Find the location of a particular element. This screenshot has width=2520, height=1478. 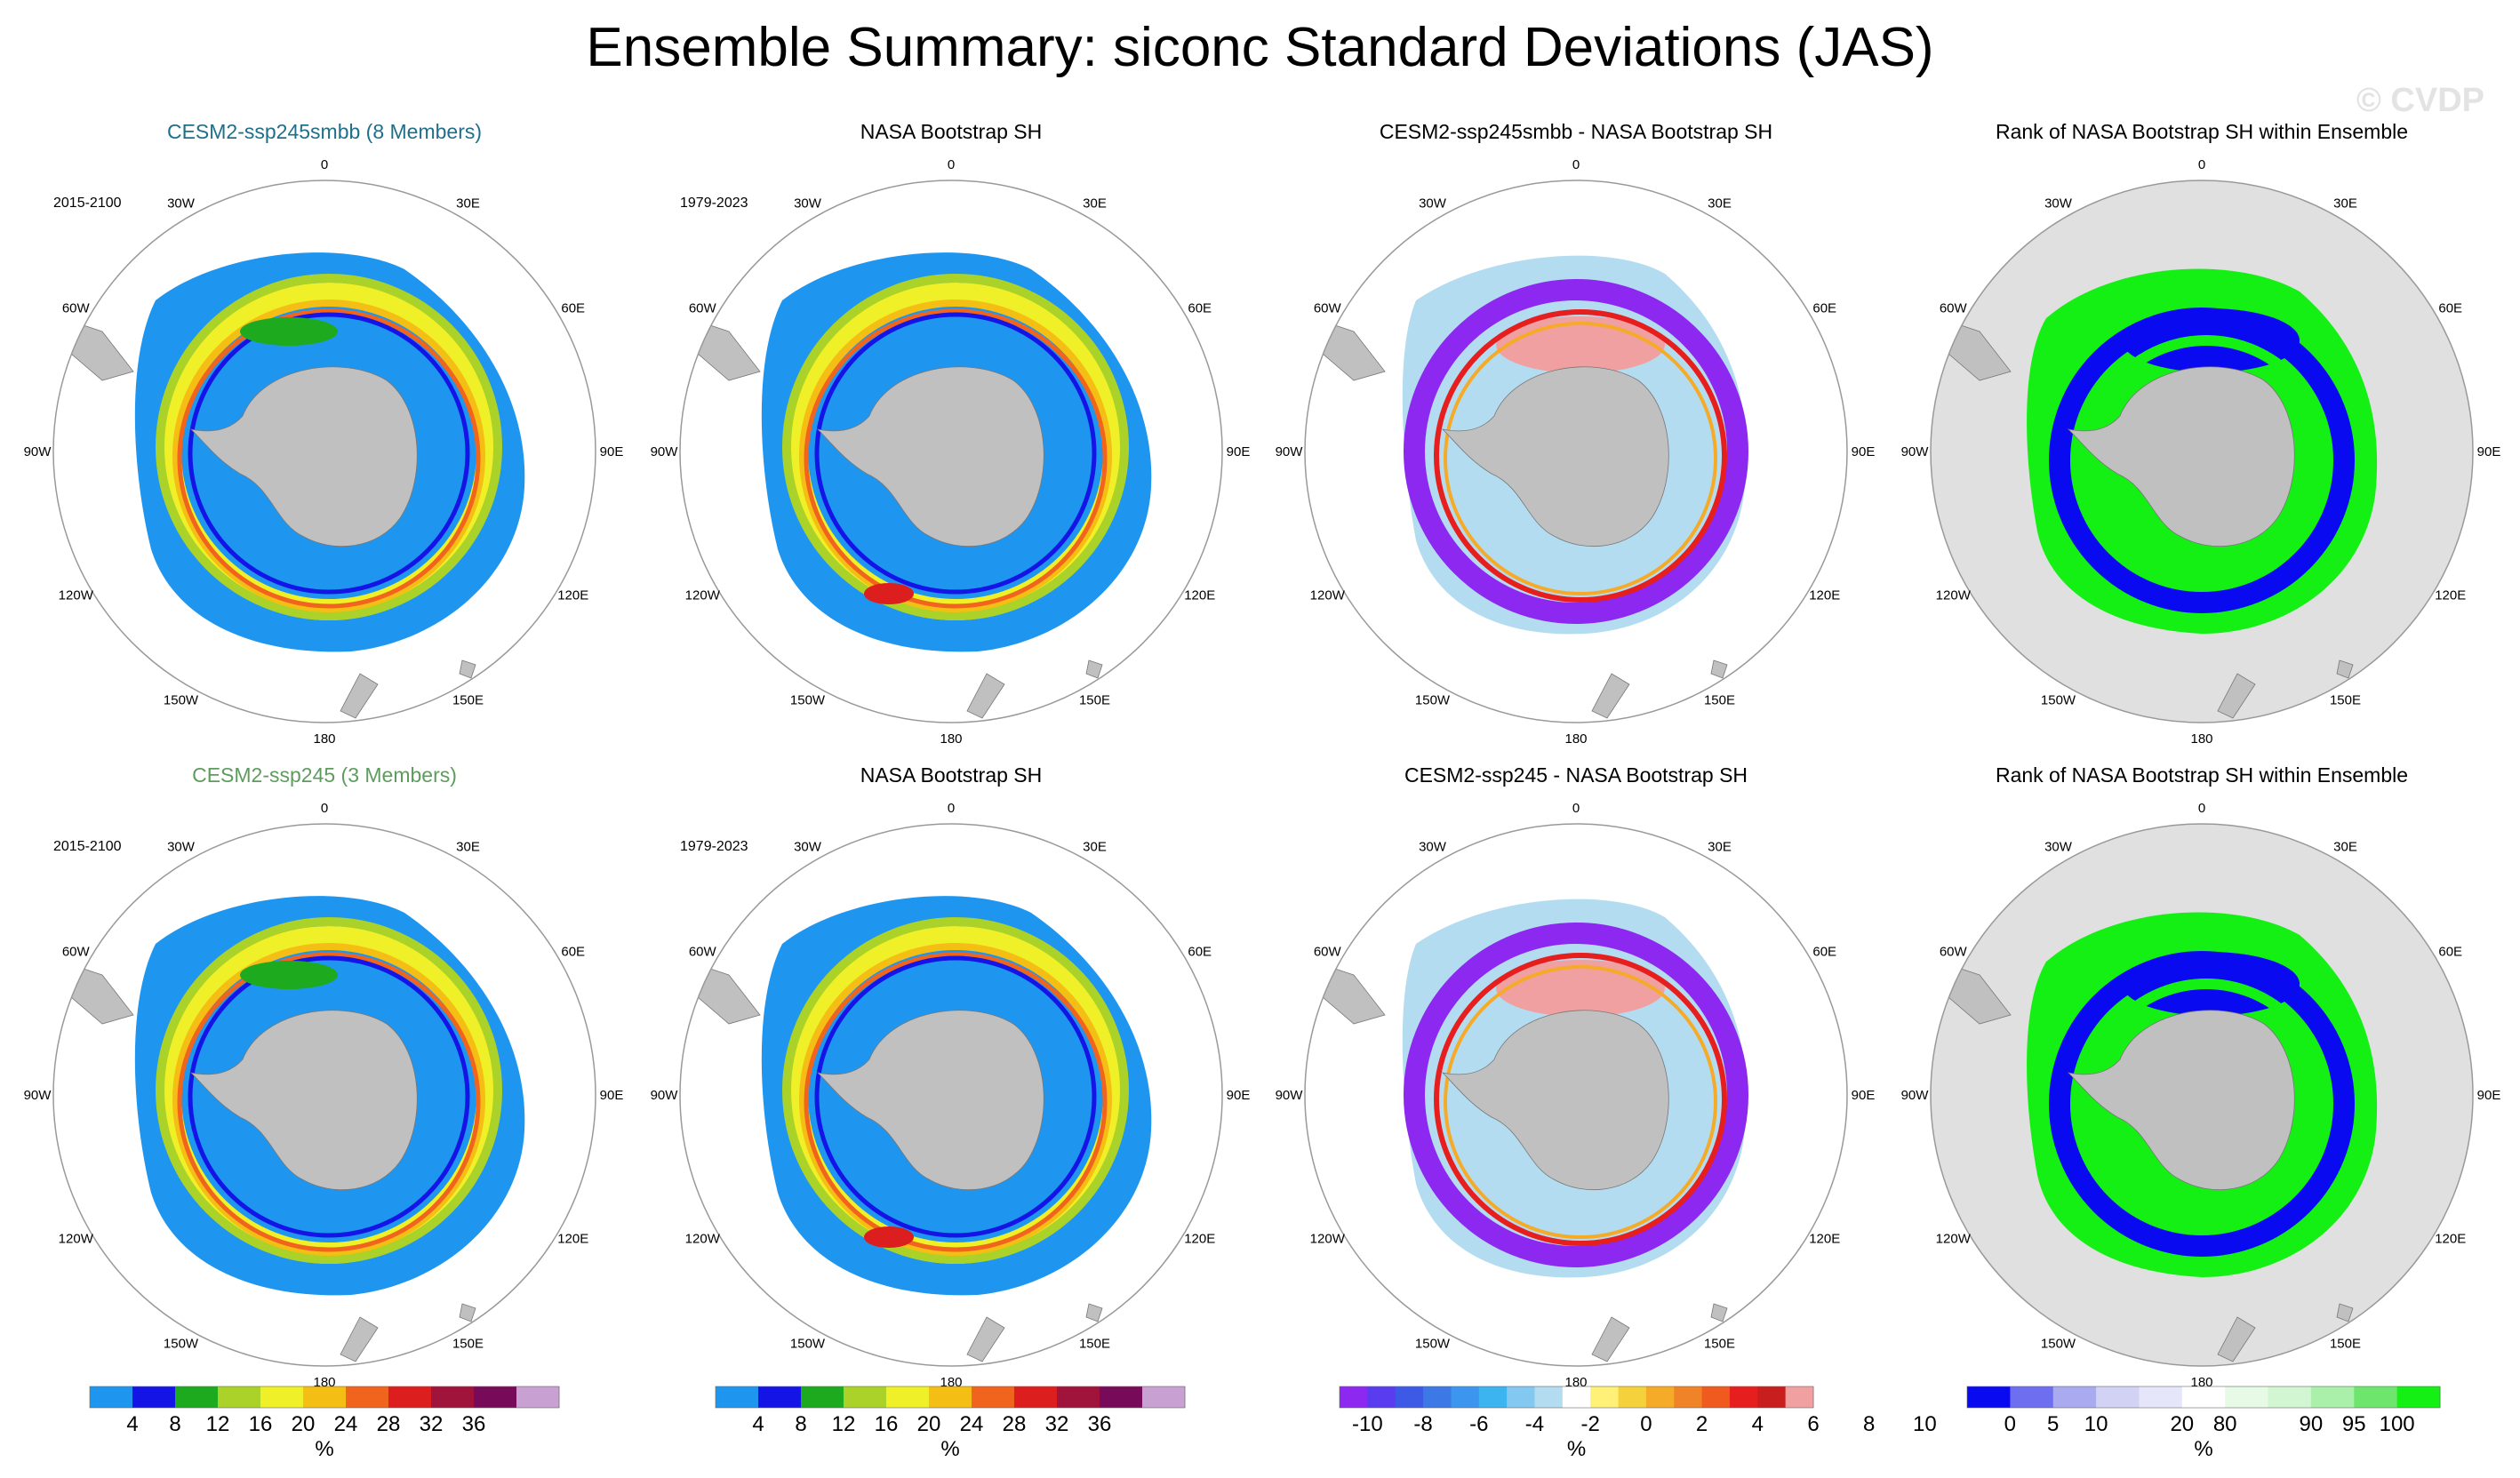

panel-title: NASA Bootstrap SH is located at coordinates (951, 775).